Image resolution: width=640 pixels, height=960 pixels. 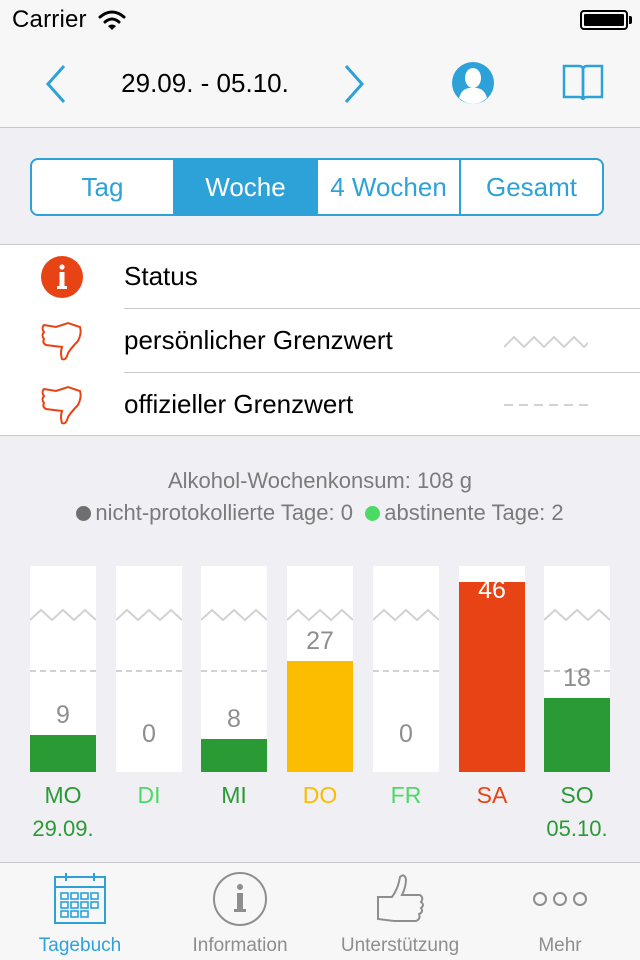 I want to click on book-icon, so click(x=583, y=83).